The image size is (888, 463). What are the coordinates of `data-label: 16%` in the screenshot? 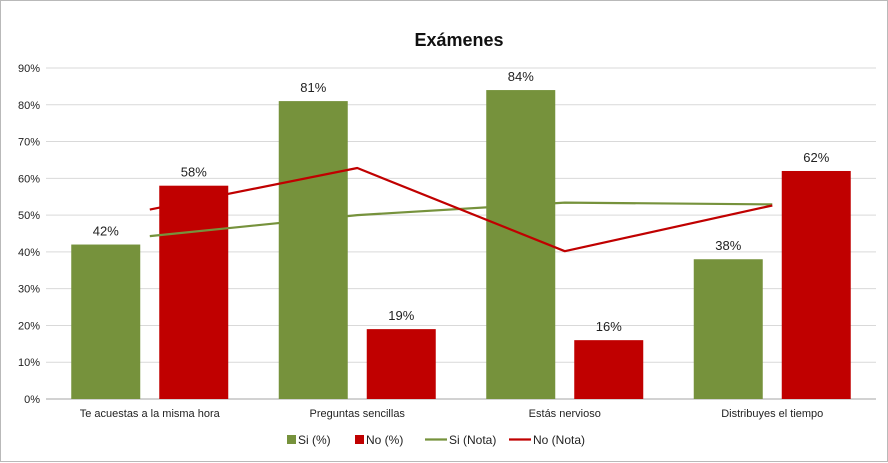 It's located at (609, 326).